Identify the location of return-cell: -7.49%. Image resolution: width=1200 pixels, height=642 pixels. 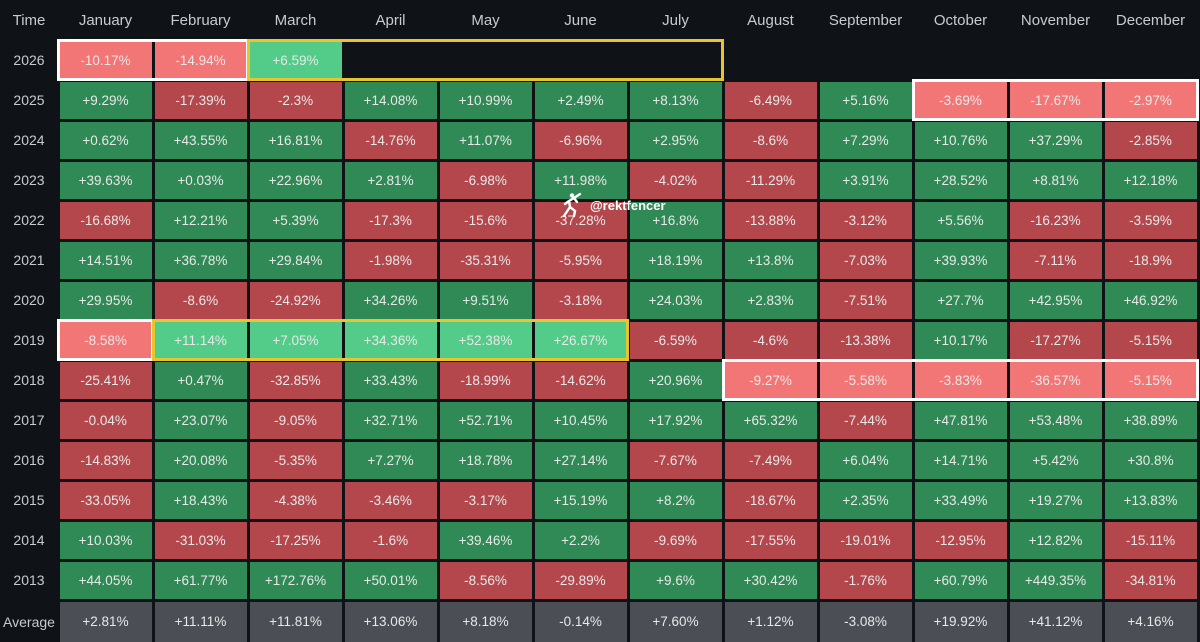
(770, 460).